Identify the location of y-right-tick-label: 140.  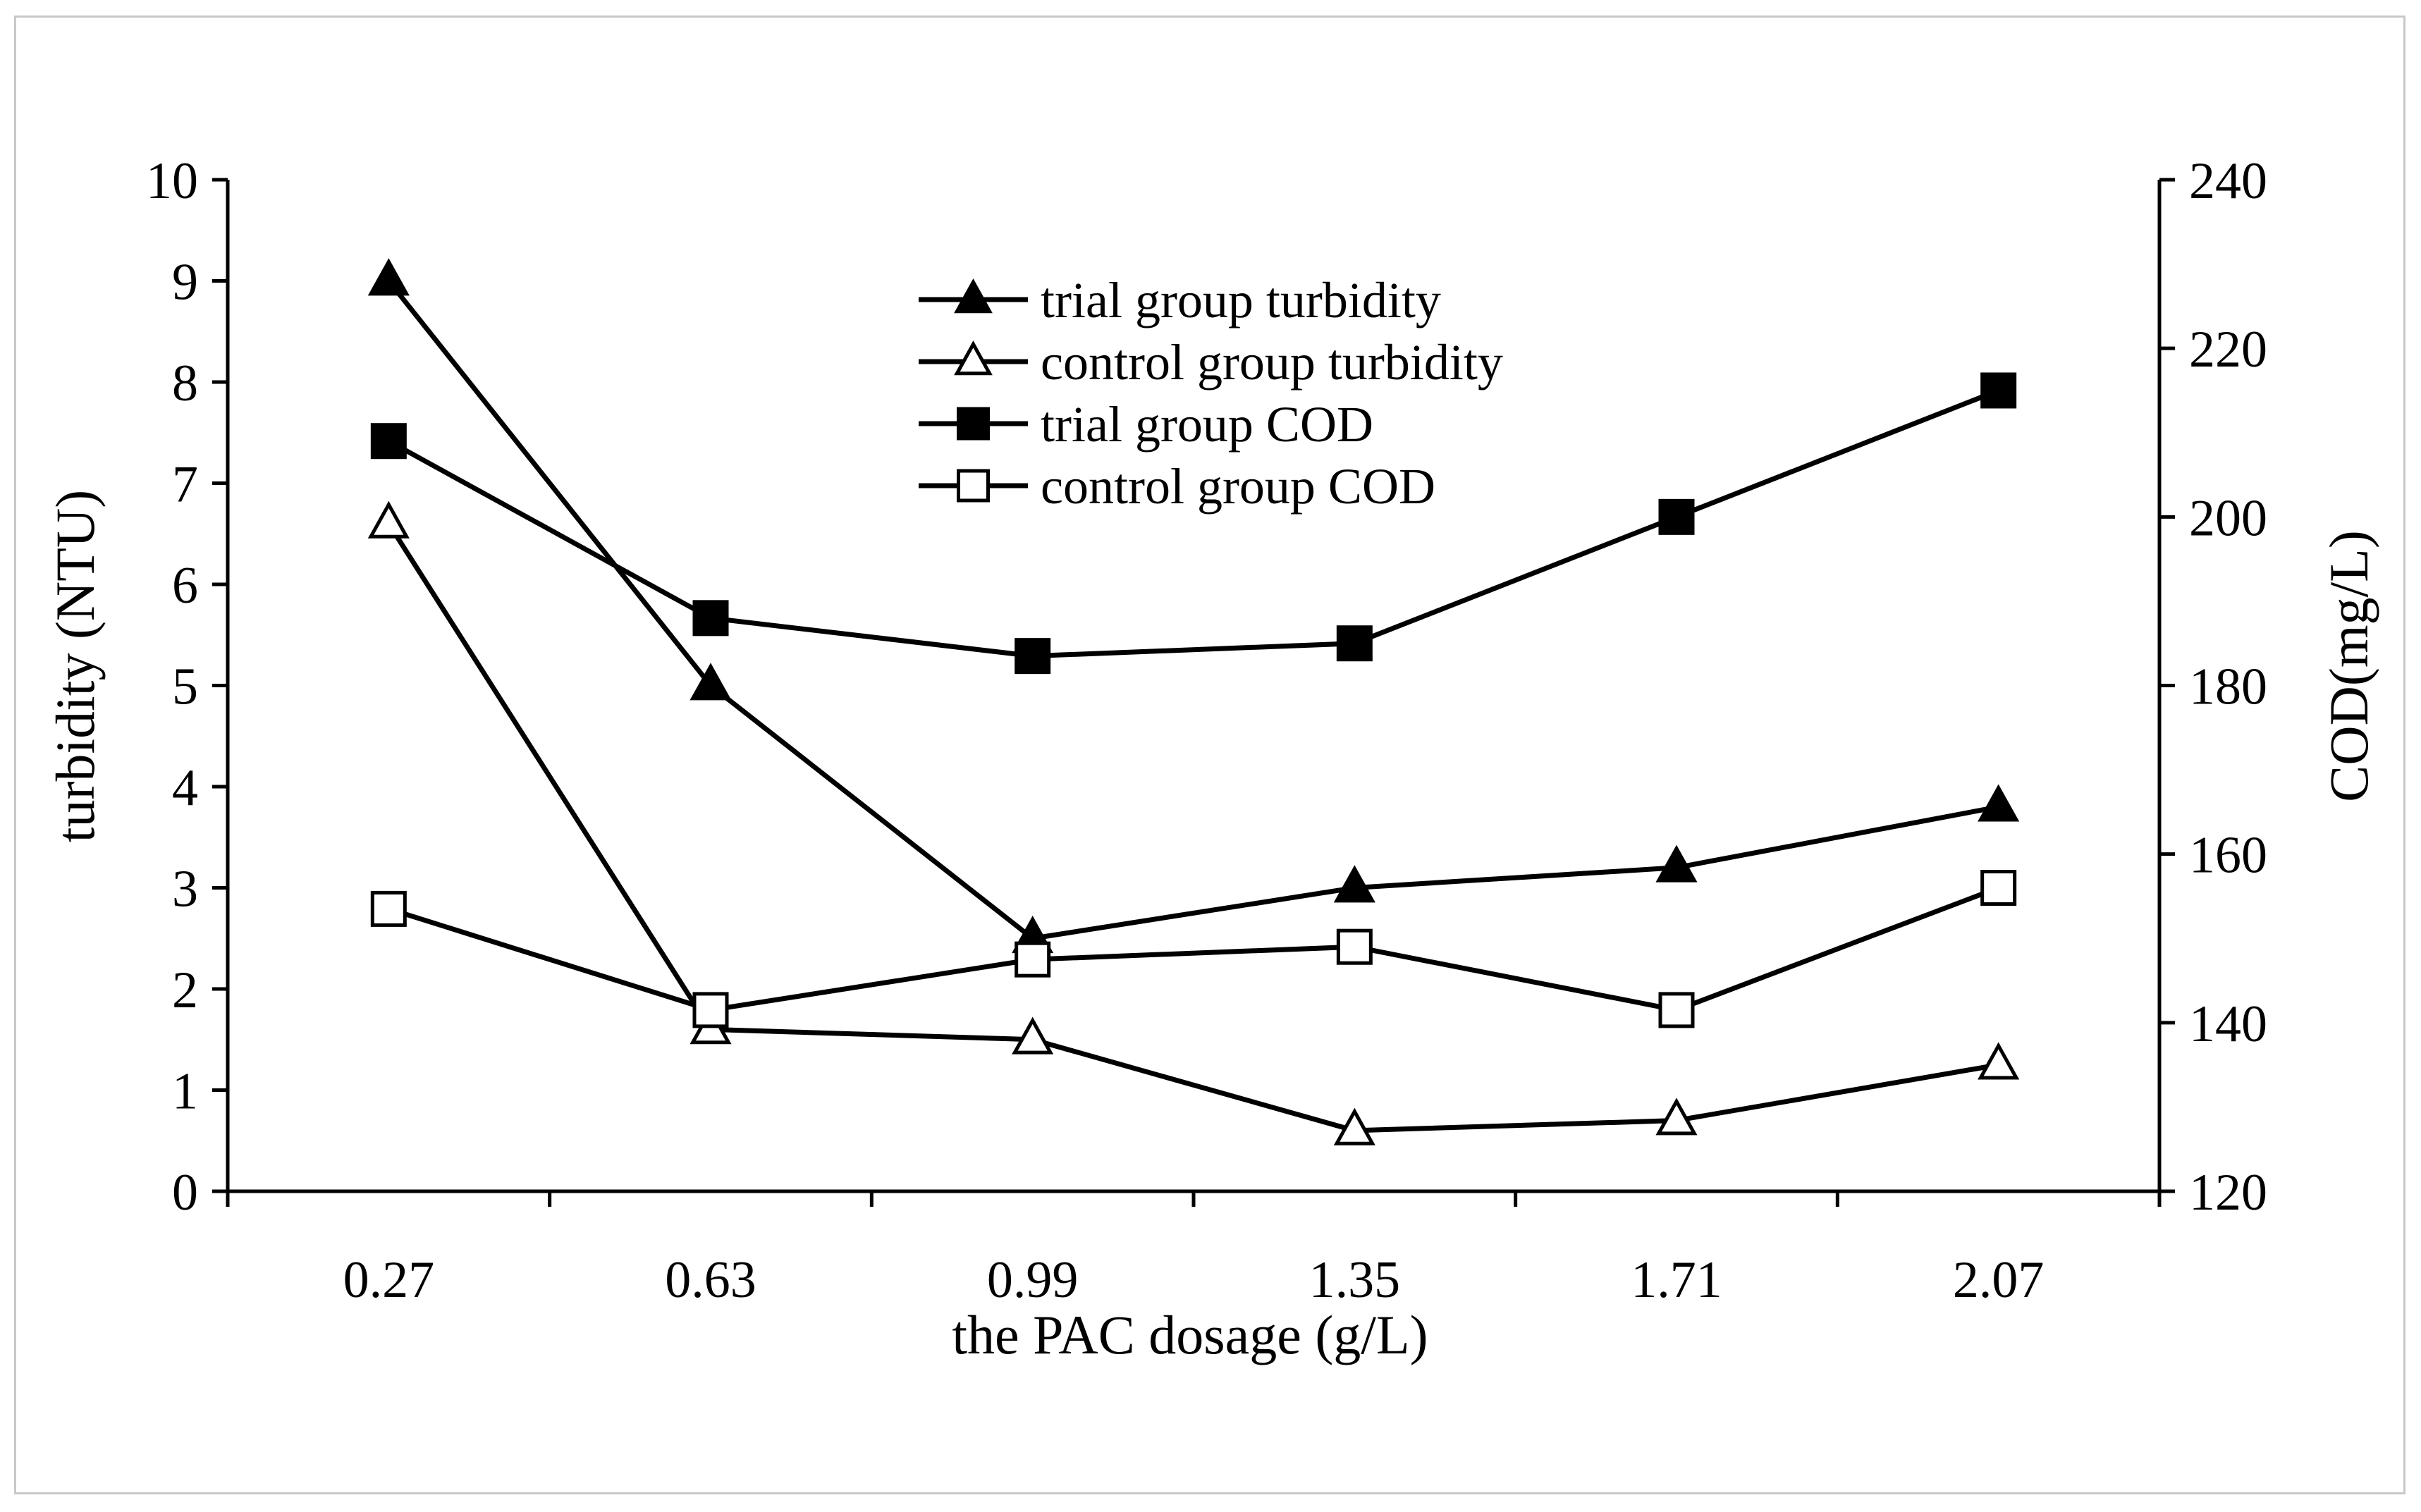
(2228, 1024).